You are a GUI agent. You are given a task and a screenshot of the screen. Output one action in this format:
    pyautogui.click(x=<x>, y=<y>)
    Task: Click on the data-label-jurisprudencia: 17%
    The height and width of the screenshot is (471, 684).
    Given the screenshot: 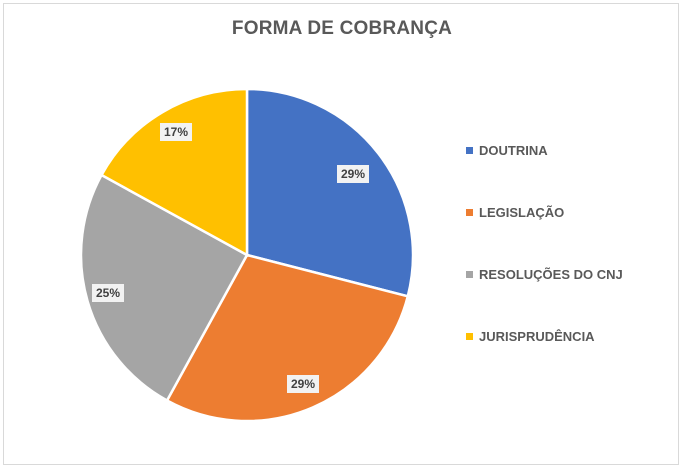 What is the action you would take?
    pyautogui.click(x=176, y=132)
    